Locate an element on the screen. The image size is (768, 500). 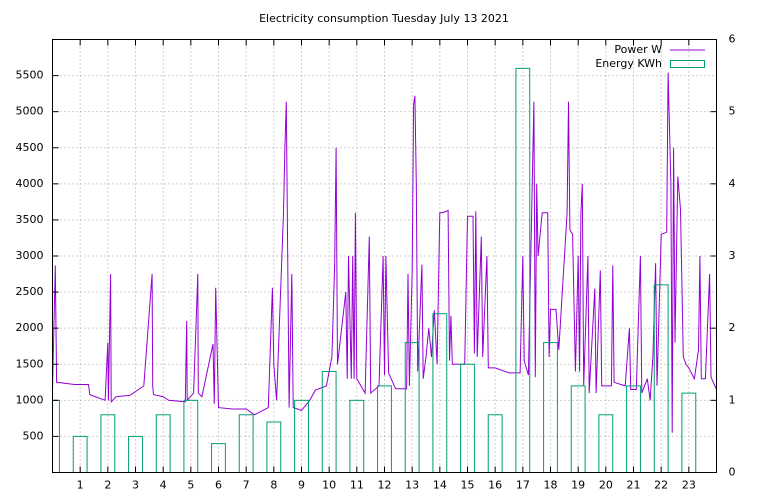
x-tick-label: 13 is located at coordinates (412, 485).